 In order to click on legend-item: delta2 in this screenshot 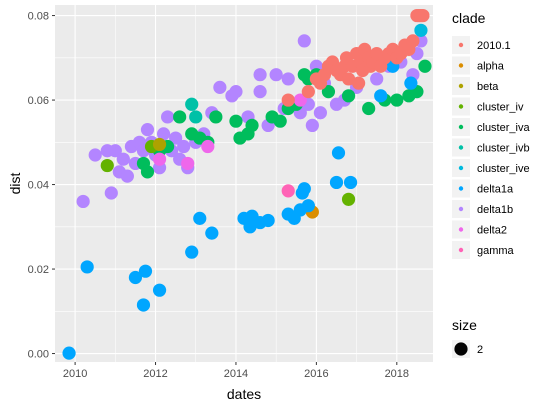, I will do `click(479, 229)`.